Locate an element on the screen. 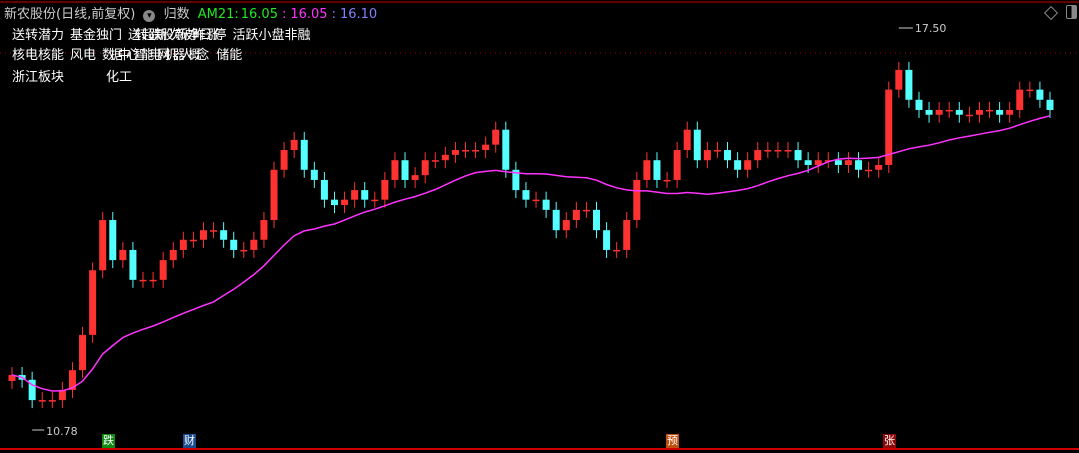 This screenshot has width=1079, height=453. panel-toggle-icon is located at coordinates (1071, 12).